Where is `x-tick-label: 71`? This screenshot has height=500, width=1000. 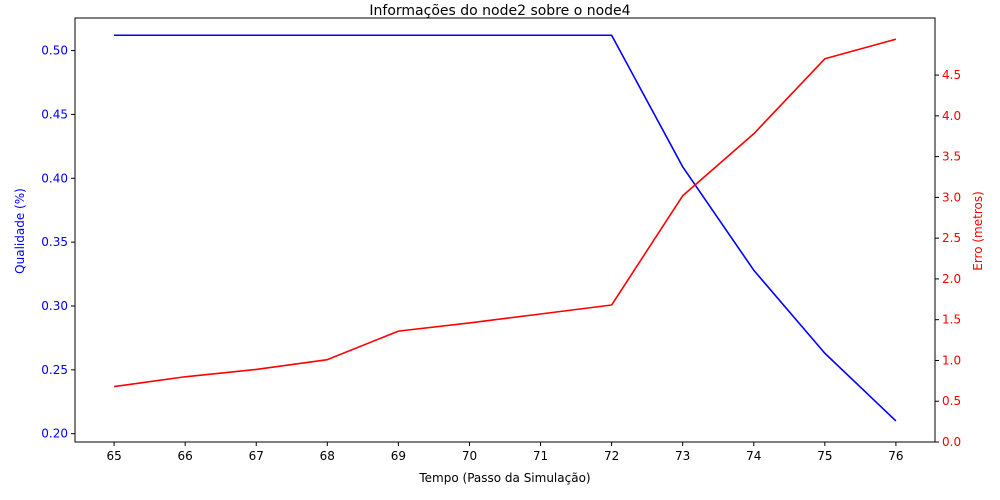
x-tick-label: 71 is located at coordinates (540, 456).